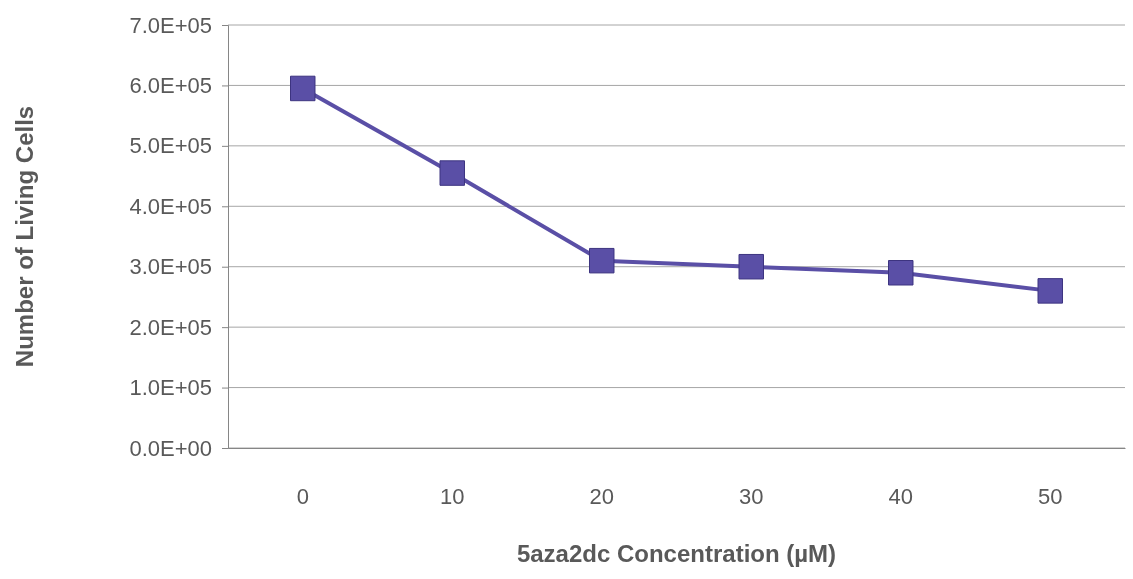  What do you see at coordinates (170, 85) in the screenshot?
I see `y-tick-label: 6.0E+05` at bounding box center [170, 85].